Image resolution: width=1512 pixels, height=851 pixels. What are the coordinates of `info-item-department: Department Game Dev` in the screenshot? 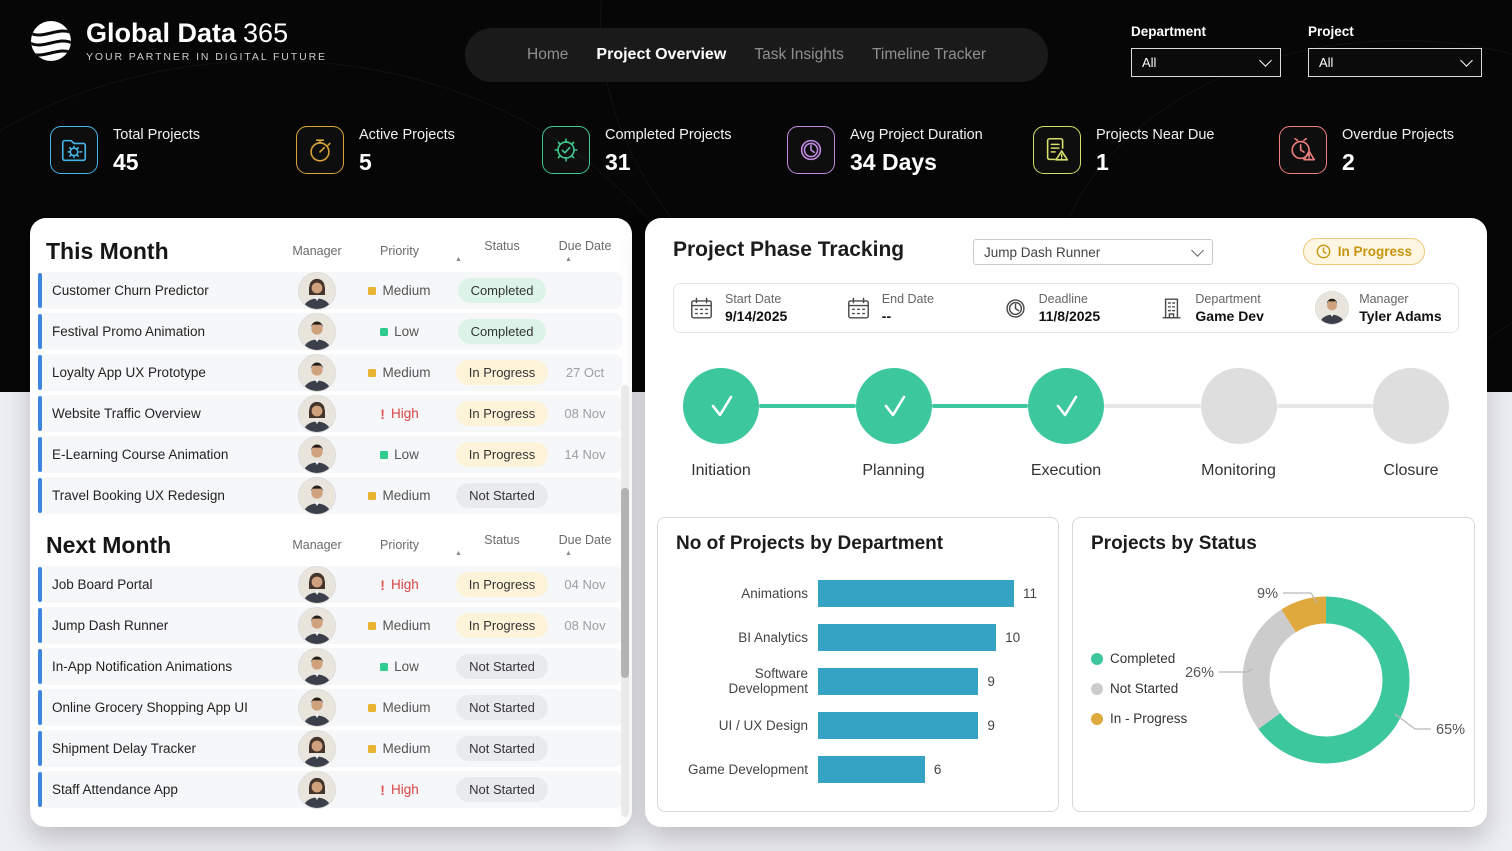 It's located at (1222, 308).